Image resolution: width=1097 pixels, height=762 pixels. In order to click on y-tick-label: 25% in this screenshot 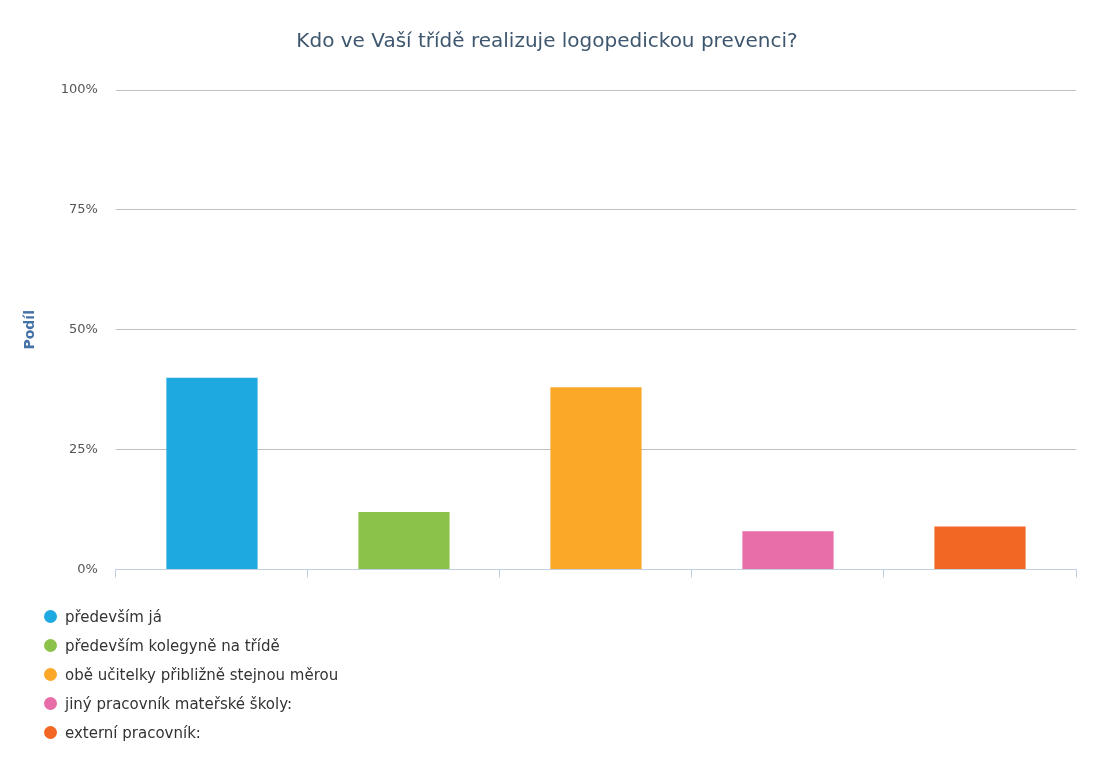, I will do `click(83, 449)`.